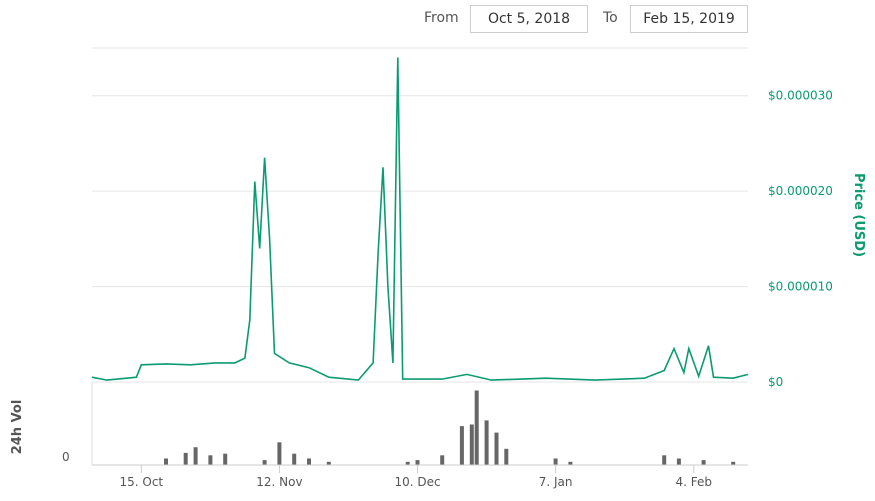  I want to click on price-y-axis: $0 $0.000010 $0.000020 $0.000030, so click(800, 239).